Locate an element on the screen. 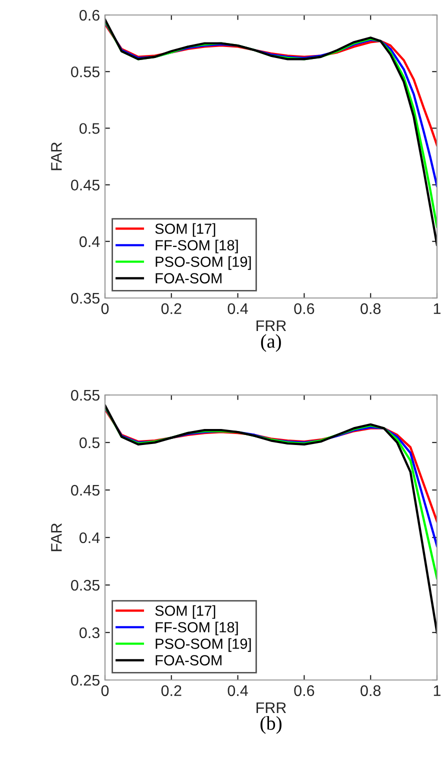  text: (b) is located at coordinates (271, 725).